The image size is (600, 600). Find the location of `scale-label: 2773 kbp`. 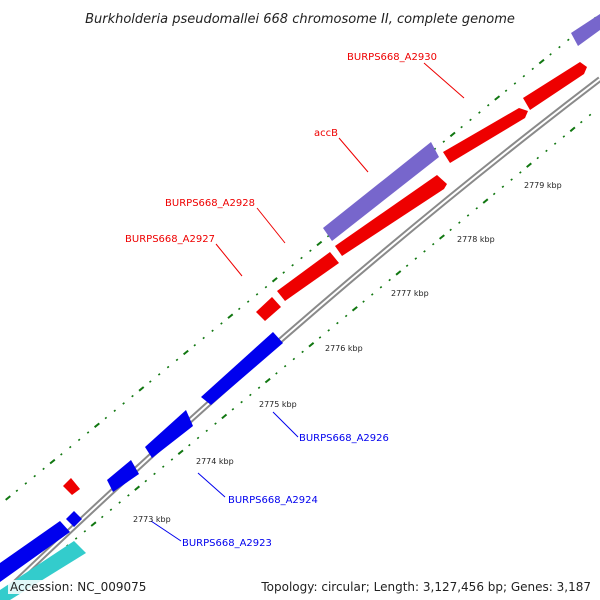

scale-label: 2773 kbp is located at coordinates (152, 519).